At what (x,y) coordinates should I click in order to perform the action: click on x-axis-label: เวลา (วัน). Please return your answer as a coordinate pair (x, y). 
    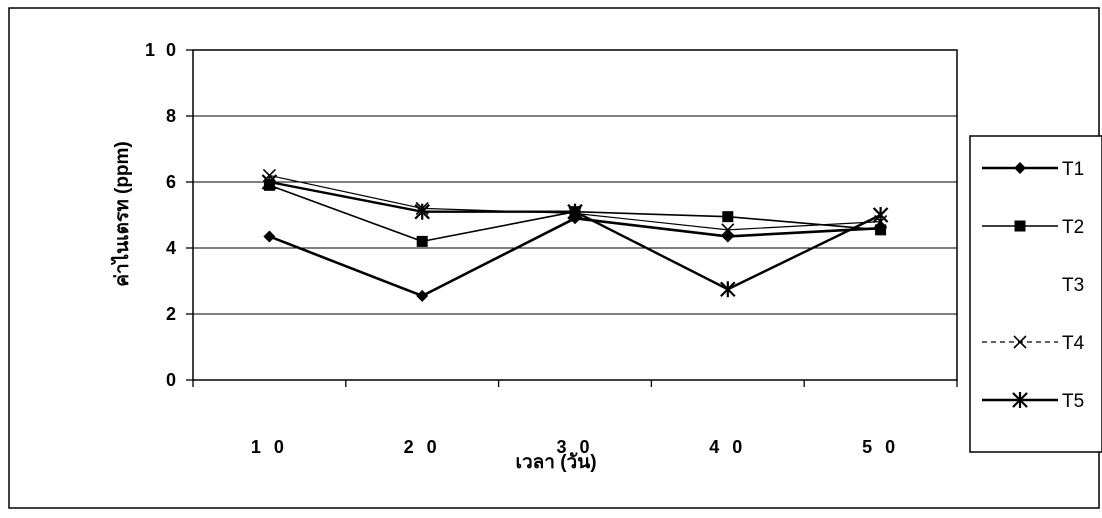
    Looking at the image, I should click on (555, 462).